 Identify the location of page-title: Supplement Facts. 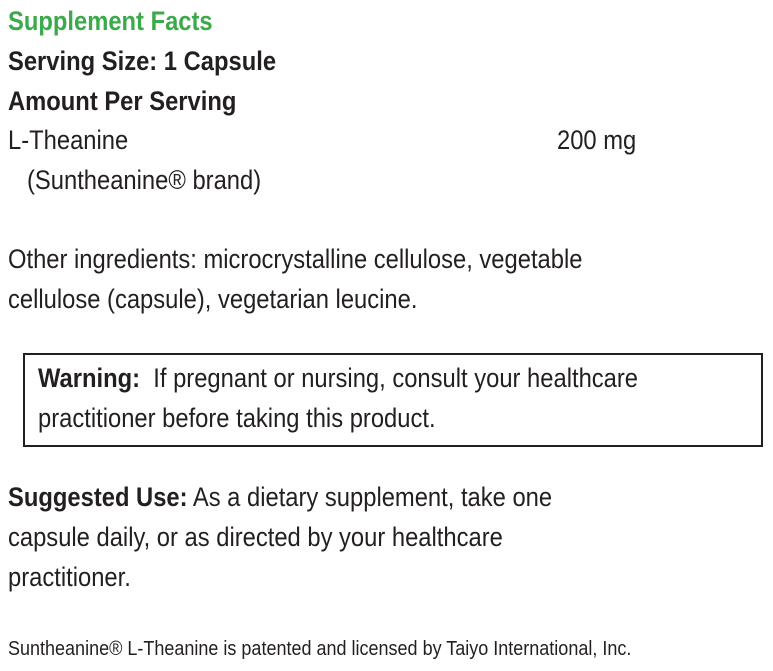
(110, 21).